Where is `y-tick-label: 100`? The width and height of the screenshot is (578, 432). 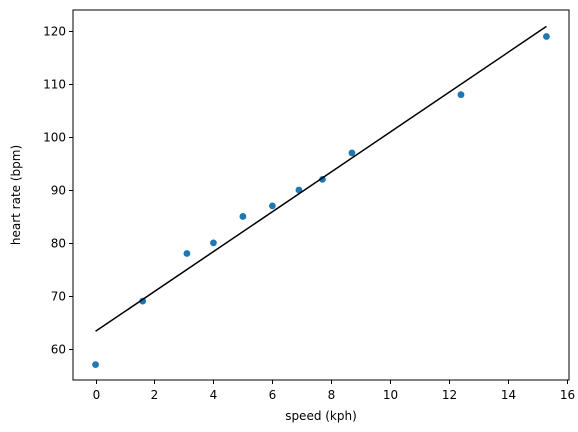 y-tick-label: 100 is located at coordinates (54, 138).